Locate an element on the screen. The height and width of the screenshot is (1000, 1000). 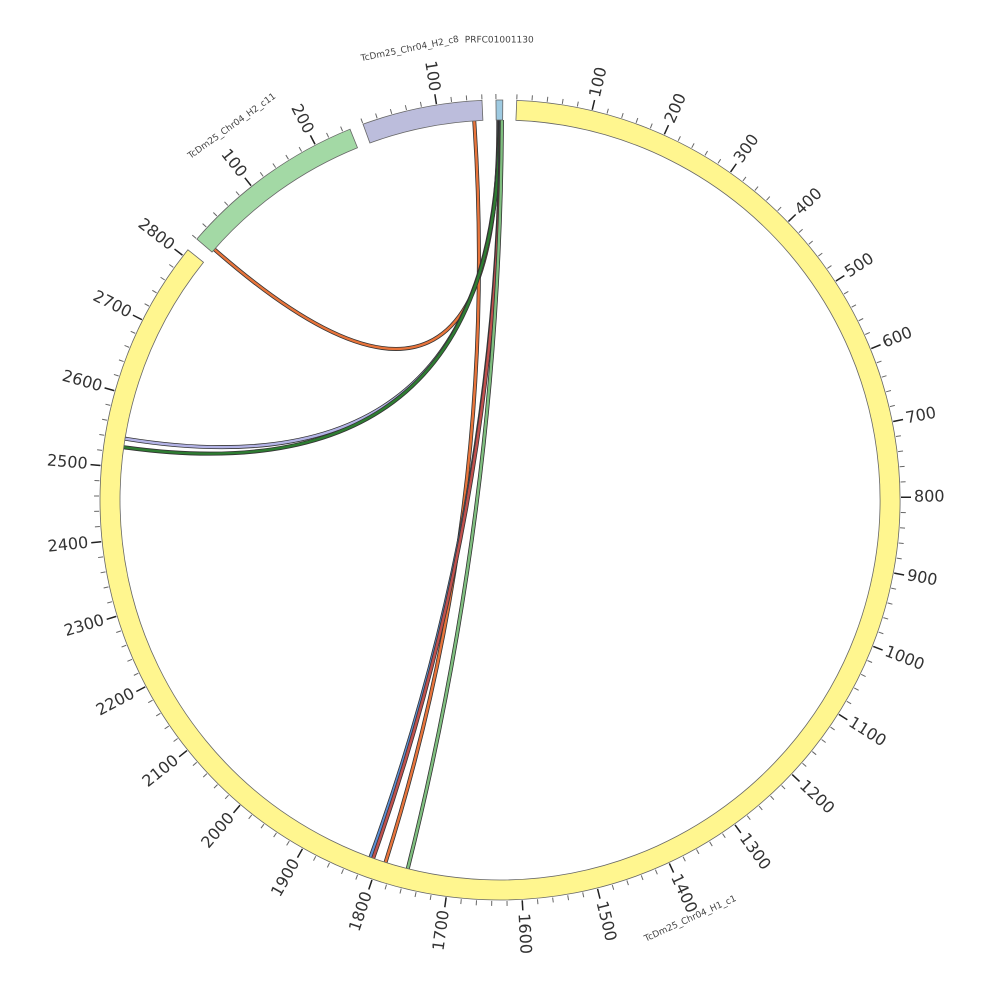
tick-label: 1900 is located at coordinates (285, 877).